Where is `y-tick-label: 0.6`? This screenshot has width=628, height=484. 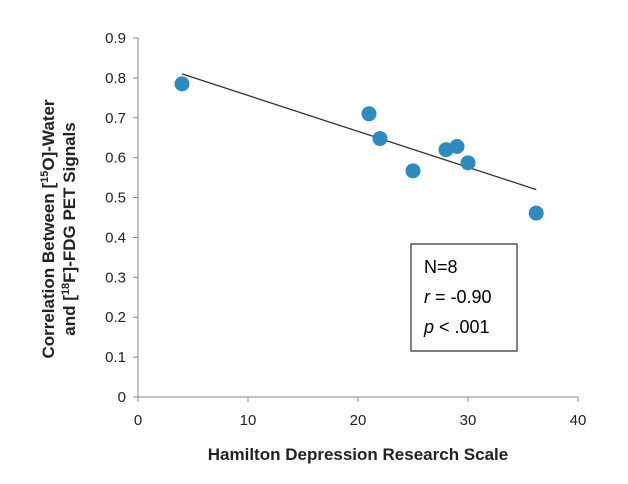
y-tick-label: 0.6 is located at coordinates (115, 158).